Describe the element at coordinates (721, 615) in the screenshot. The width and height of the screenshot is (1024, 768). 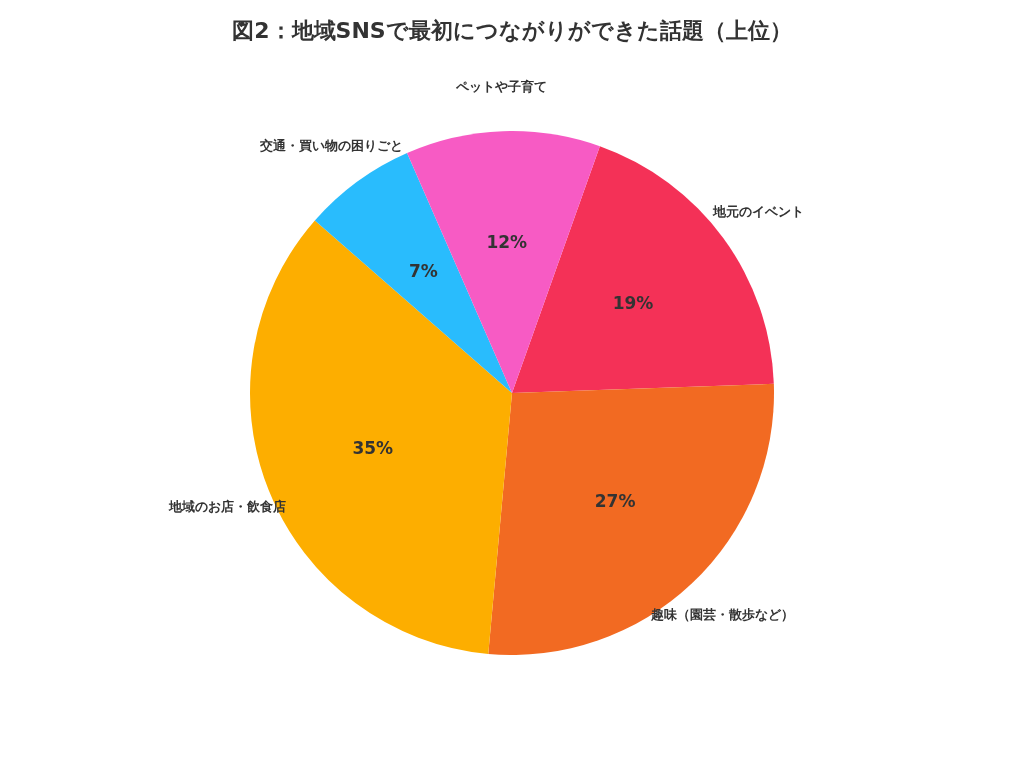
I see `slice-label: 趣味（園芸・散歩など）` at that location.